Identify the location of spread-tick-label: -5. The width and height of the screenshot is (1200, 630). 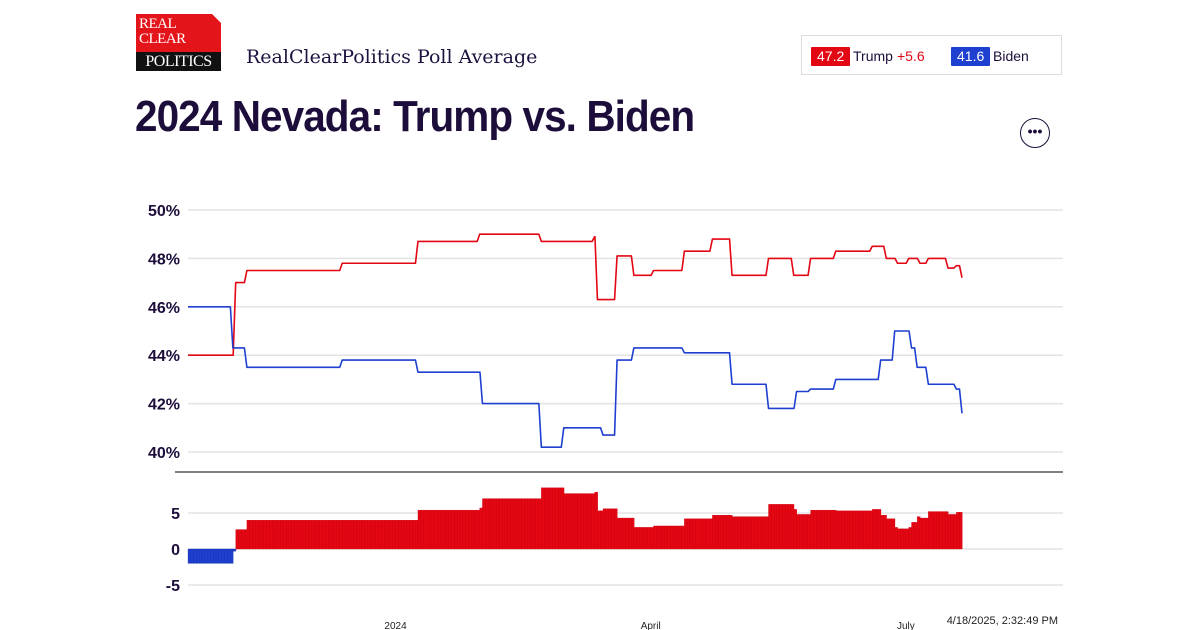
(173, 586).